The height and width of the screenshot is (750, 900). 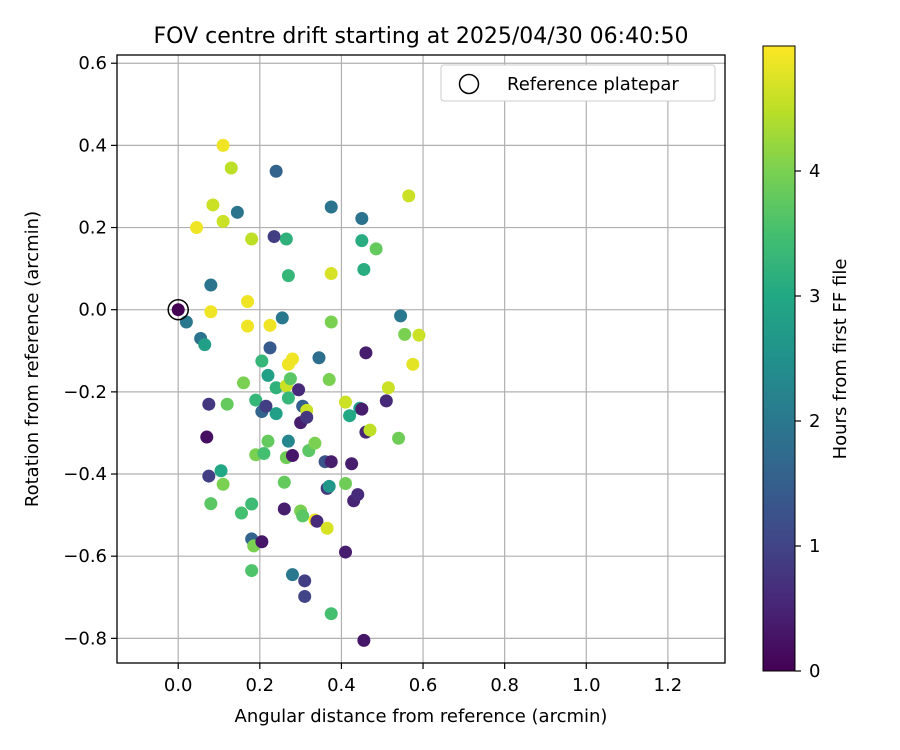 I want to click on y-tick-label: 0.4, so click(x=92, y=145).